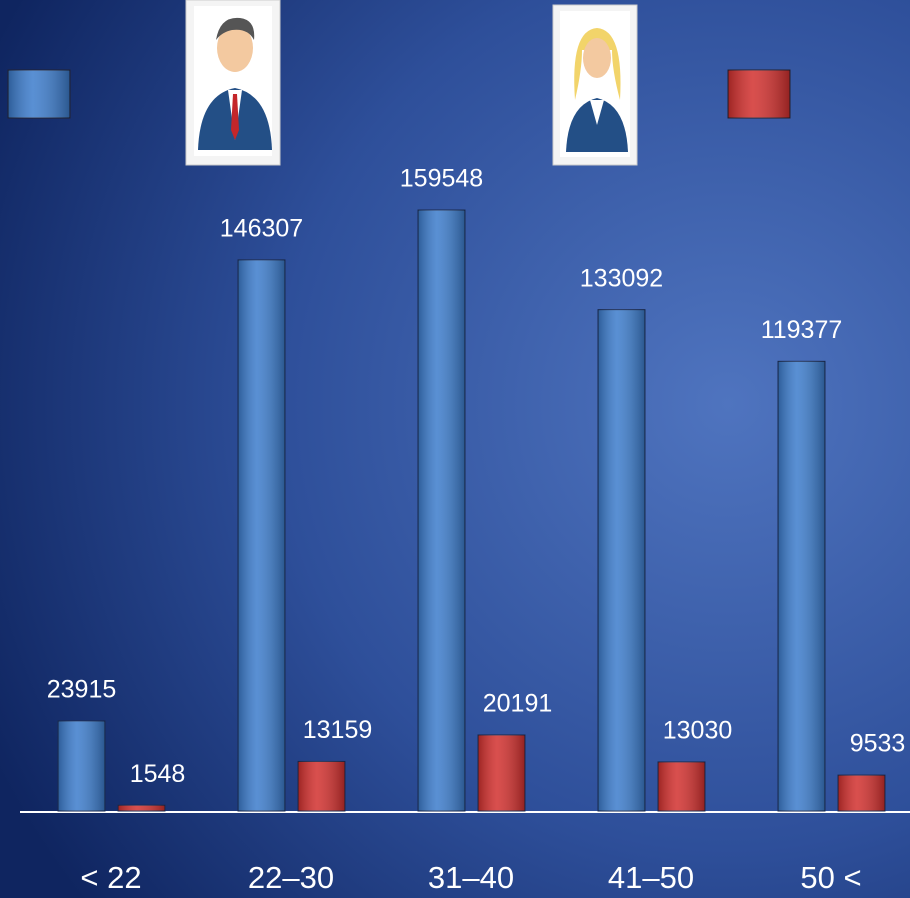  I want to click on value-label: 20191, so click(518, 704).